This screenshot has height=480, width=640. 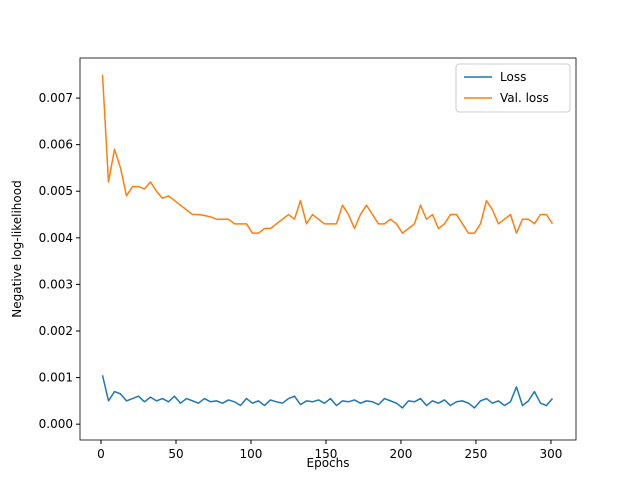 What do you see at coordinates (550, 454) in the screenshot?
I see `x-tick-label: 300` at bounding box center [550, 454].